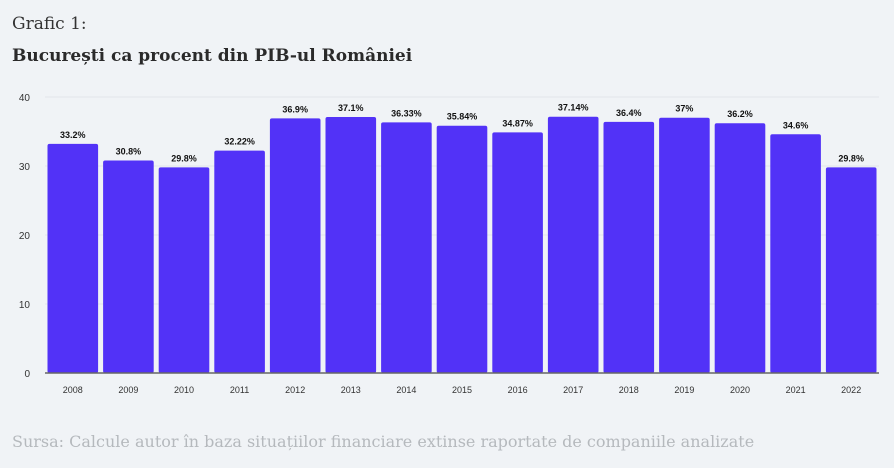 The image size is (894, 468). I want to click on x-tick-label: 2021, so click(796, 390).